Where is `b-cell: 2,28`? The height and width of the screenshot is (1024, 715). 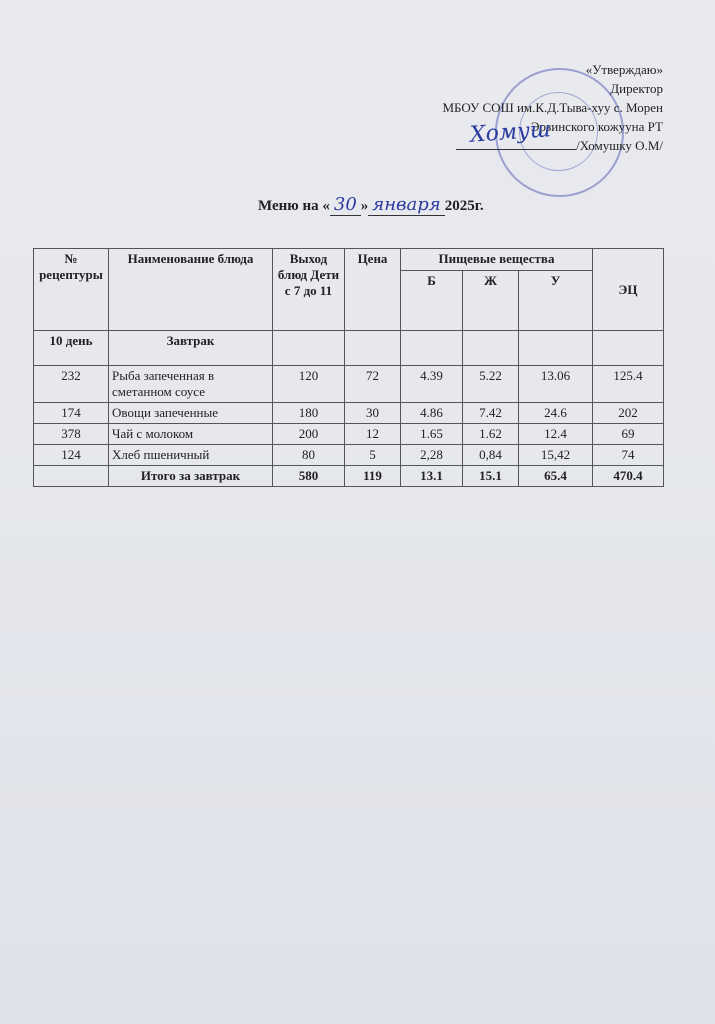 b-cell: 2,28 is located at coordinates (431, 455).